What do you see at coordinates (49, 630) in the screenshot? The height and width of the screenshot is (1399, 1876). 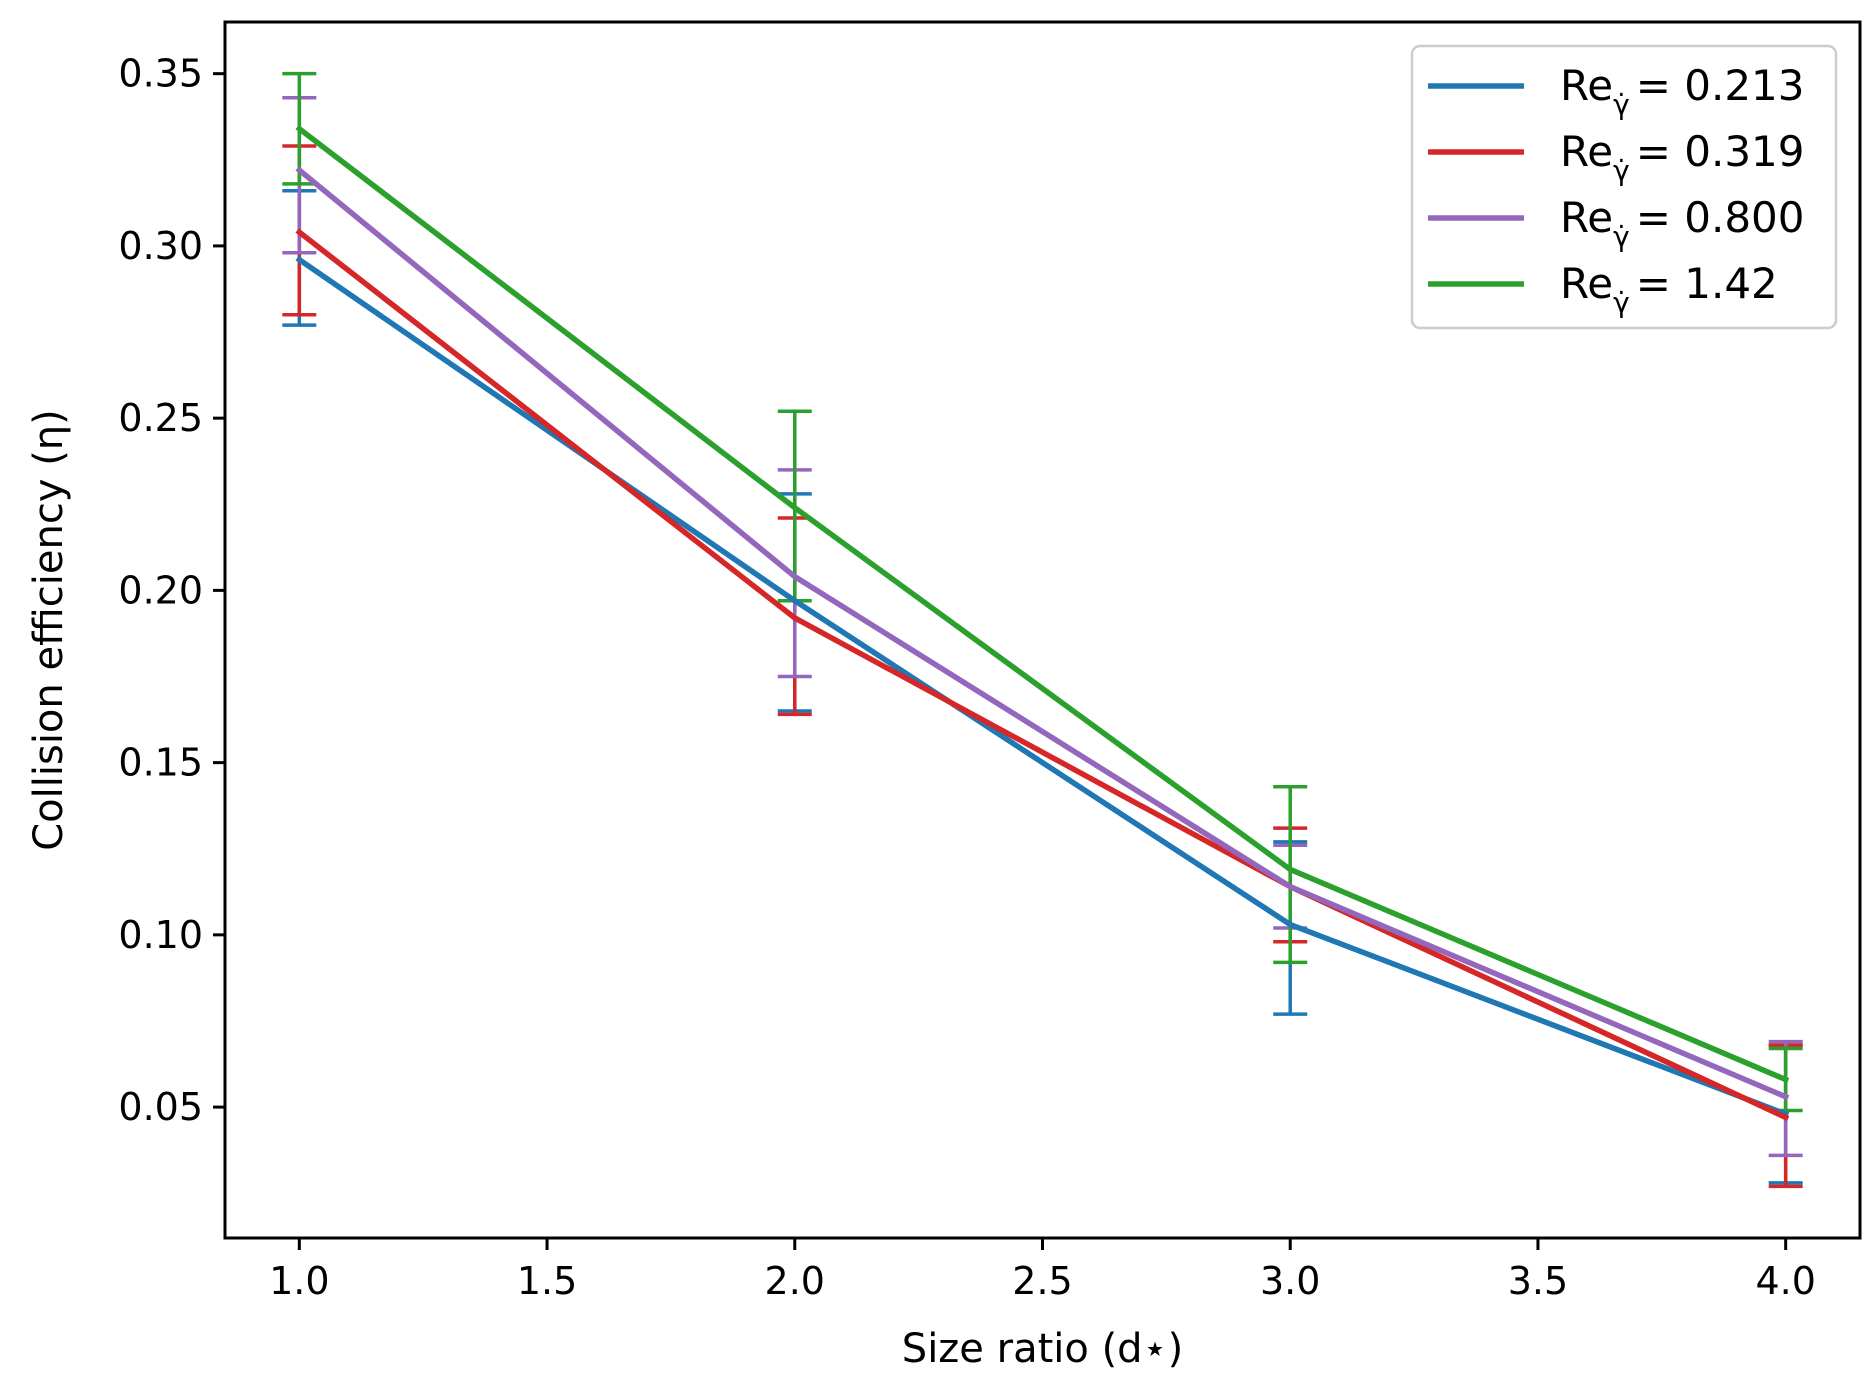 I see `y-axis-label: Collision efficiency (η)` at bounding box center [49, 630].